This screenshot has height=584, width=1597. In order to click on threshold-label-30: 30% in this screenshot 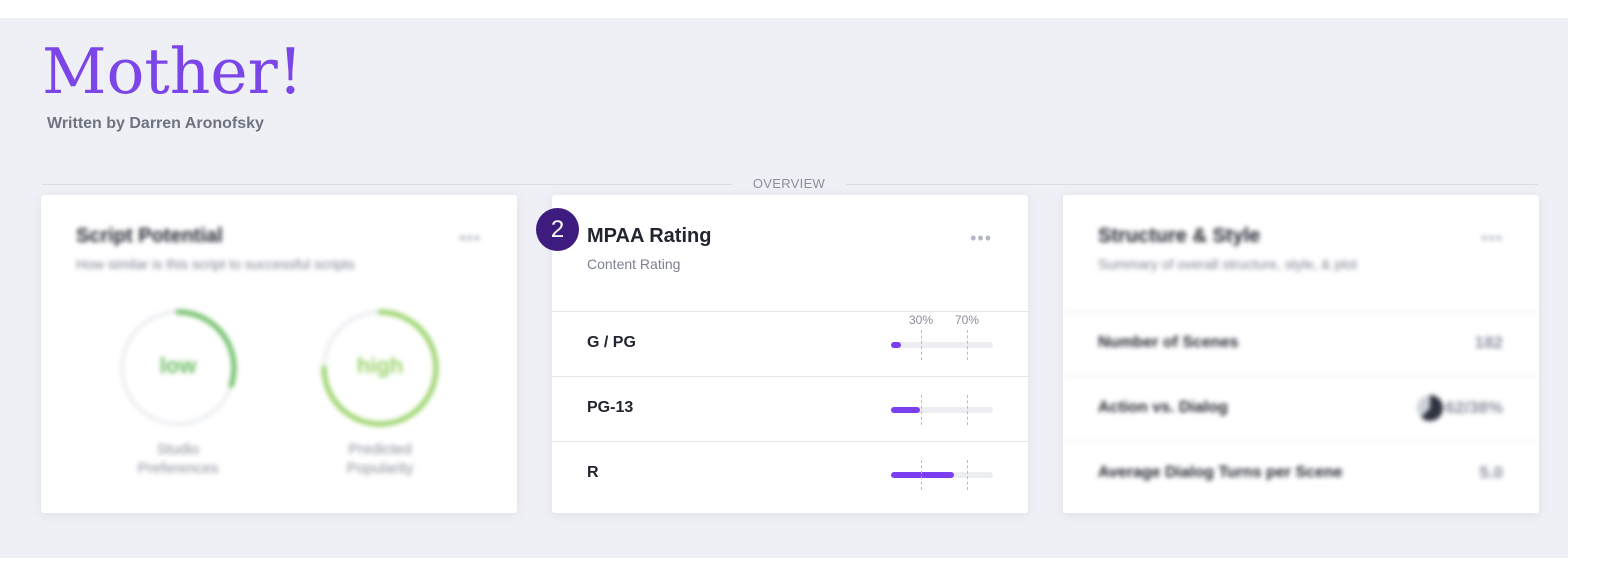, I will do `click(921, 320)`.